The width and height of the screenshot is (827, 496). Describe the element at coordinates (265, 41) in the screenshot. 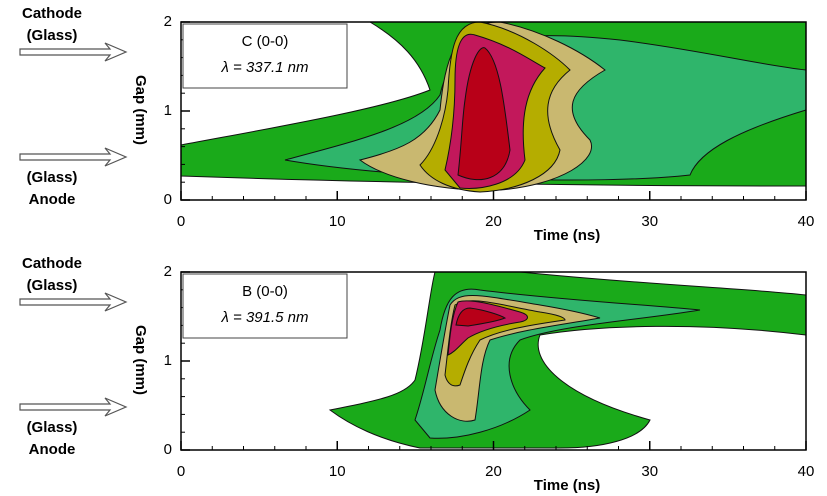

I see `series-label: C (0-0)` at that location.